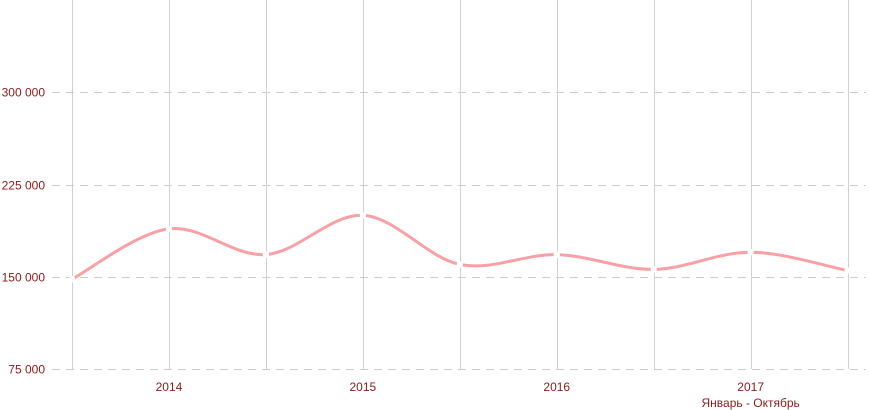  I want to click on y-tick-label: 150 000, so click(24, 278).